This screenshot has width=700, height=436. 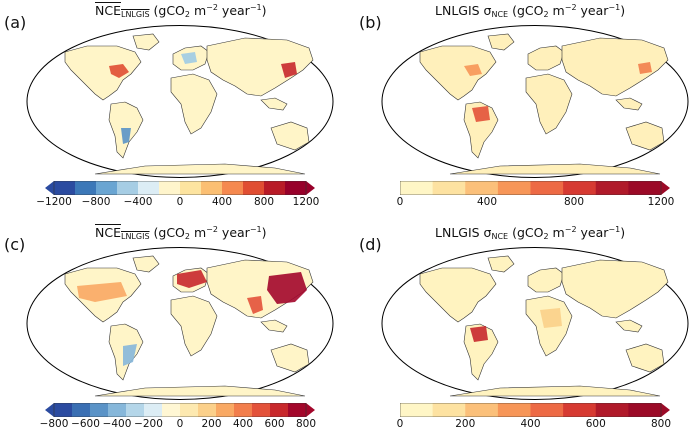 I want to click on colorbar-ticks: −800 −600 −400 −200 0 200 400 600 800, so click(x=178, y=425).